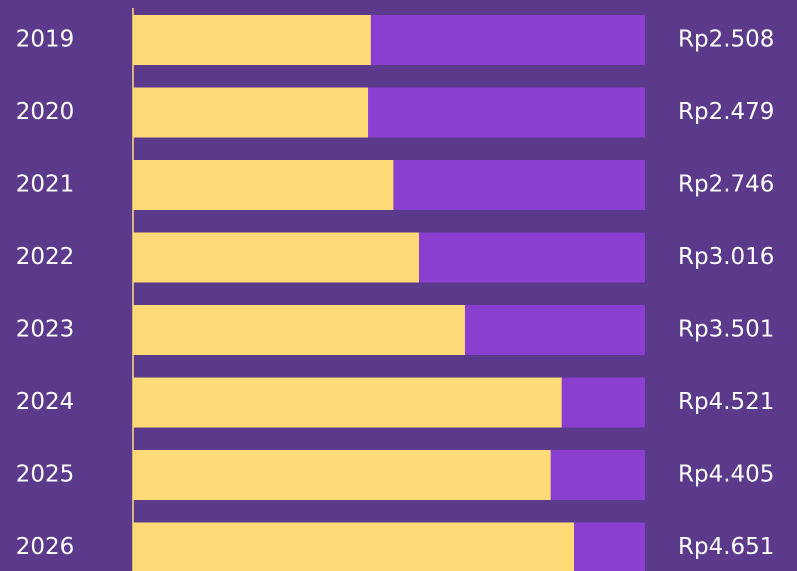  Describe the element at coordinates (45, 185) in the screenshot. I see `y-tick-label: 2021` at that location.